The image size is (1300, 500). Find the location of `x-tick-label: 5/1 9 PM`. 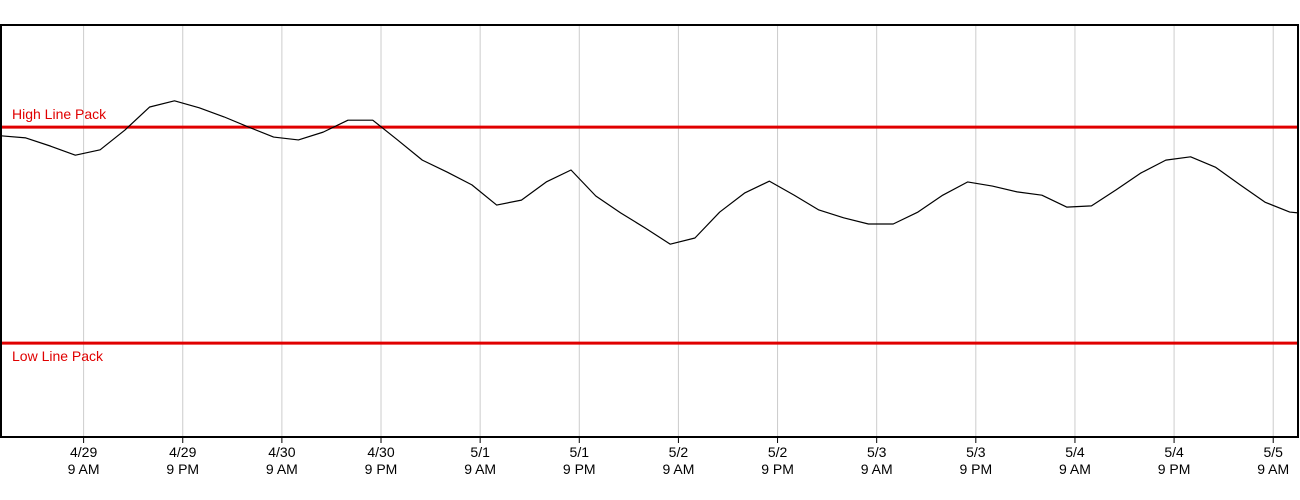

x-tick-label: 5/1 9 PM is located at coordinates (579, 460).